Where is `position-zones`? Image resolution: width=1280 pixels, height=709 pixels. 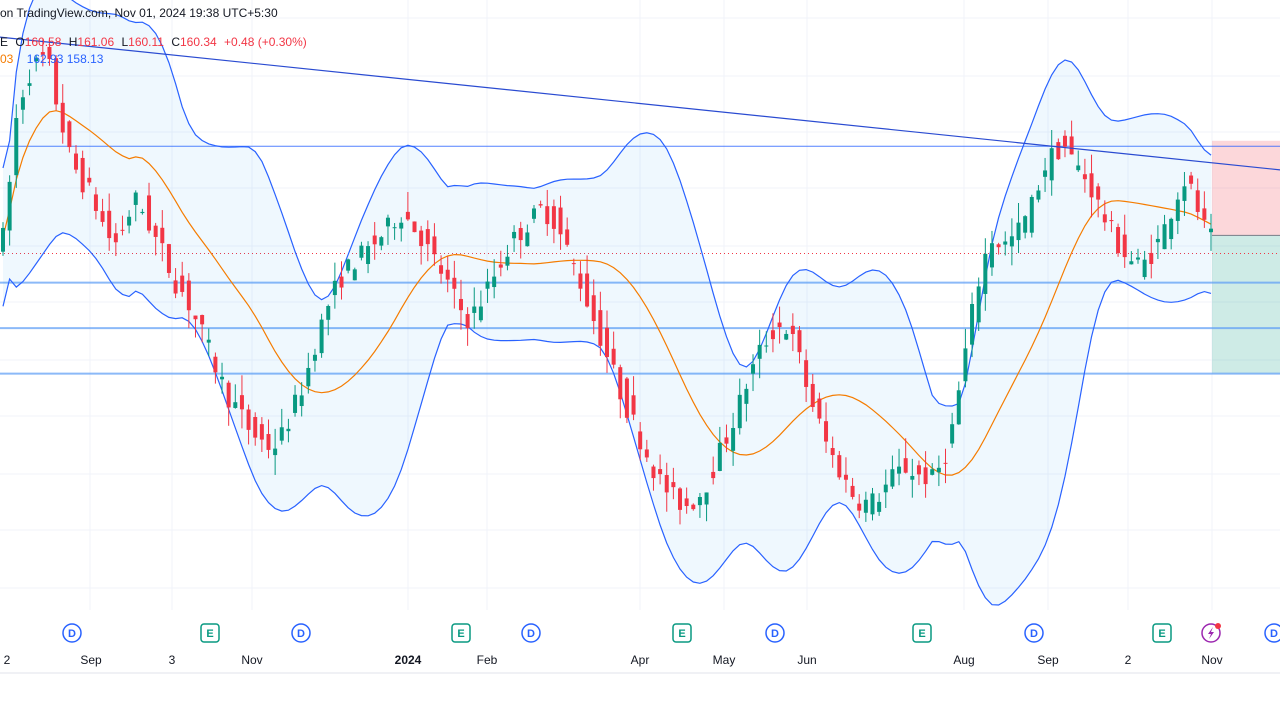 position-zones is located at coordinates (1246, 257).